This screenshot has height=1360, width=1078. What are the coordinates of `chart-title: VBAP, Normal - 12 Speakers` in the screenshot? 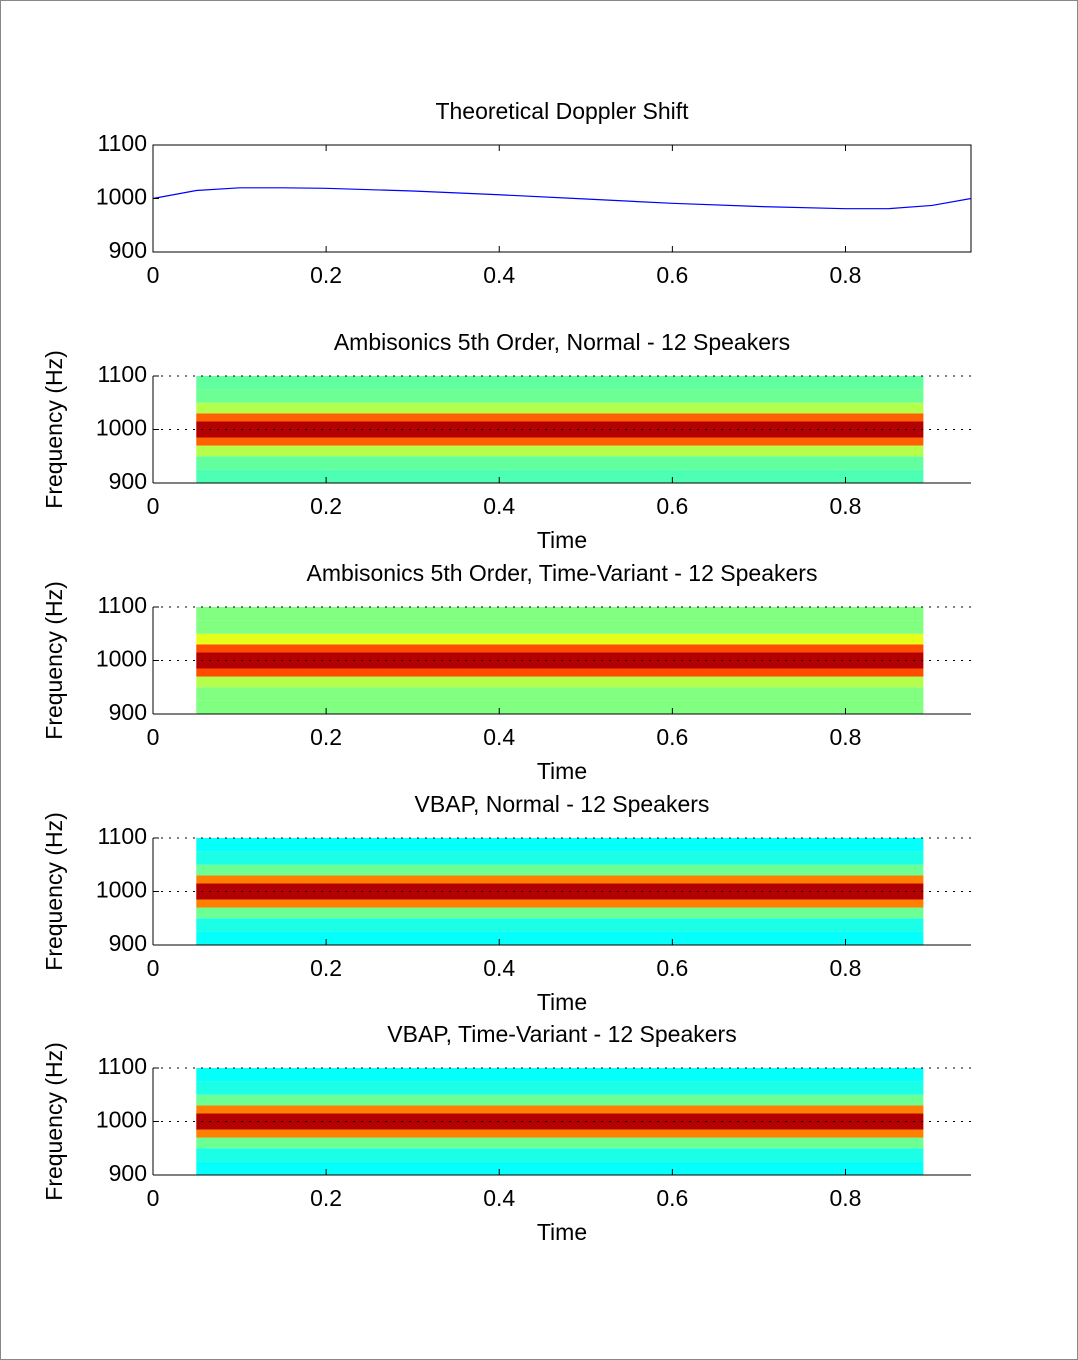 It's located at (562, 804).